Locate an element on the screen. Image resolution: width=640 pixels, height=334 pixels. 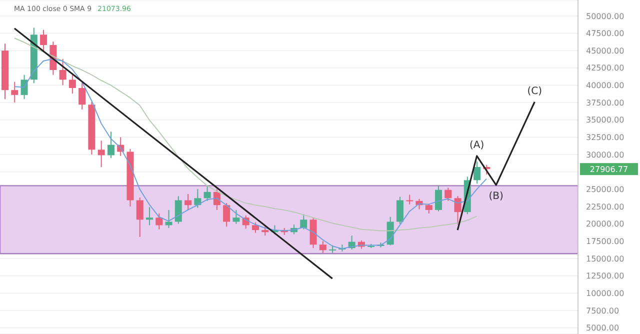
data-label: (A) is located at coordinates (477, 145).